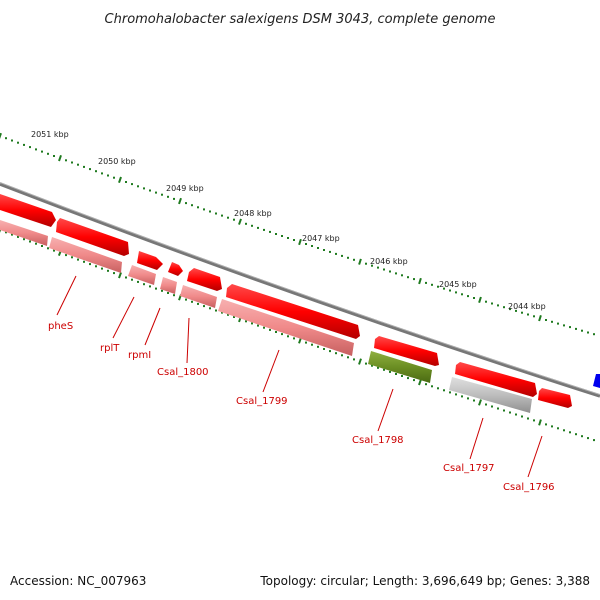  I want to click on scale-label-2049: 2049 kbp, so click(185, 188).